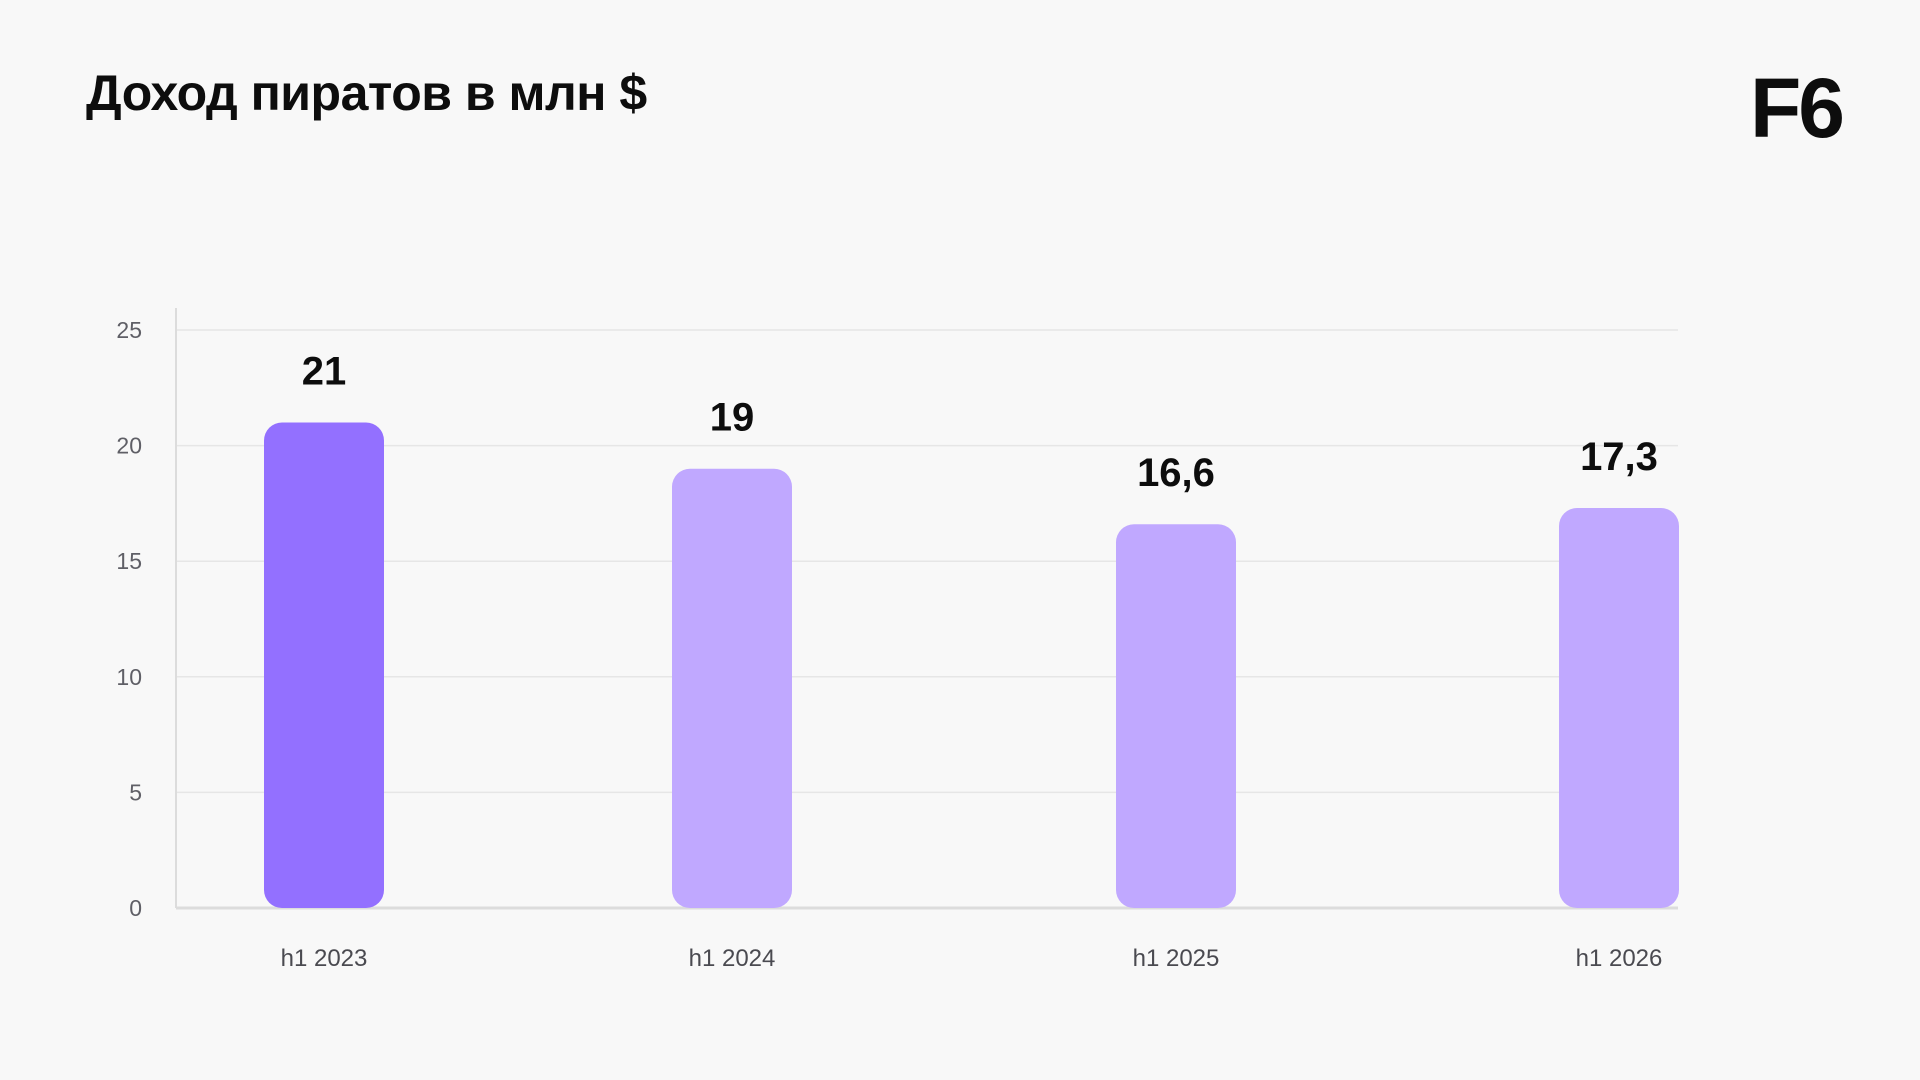 The width and height of the screenshot is (1920, 1080). Describe the element at coordinates (135, 908) in the screenshot. I see `y-tick-label: 0` at that location.